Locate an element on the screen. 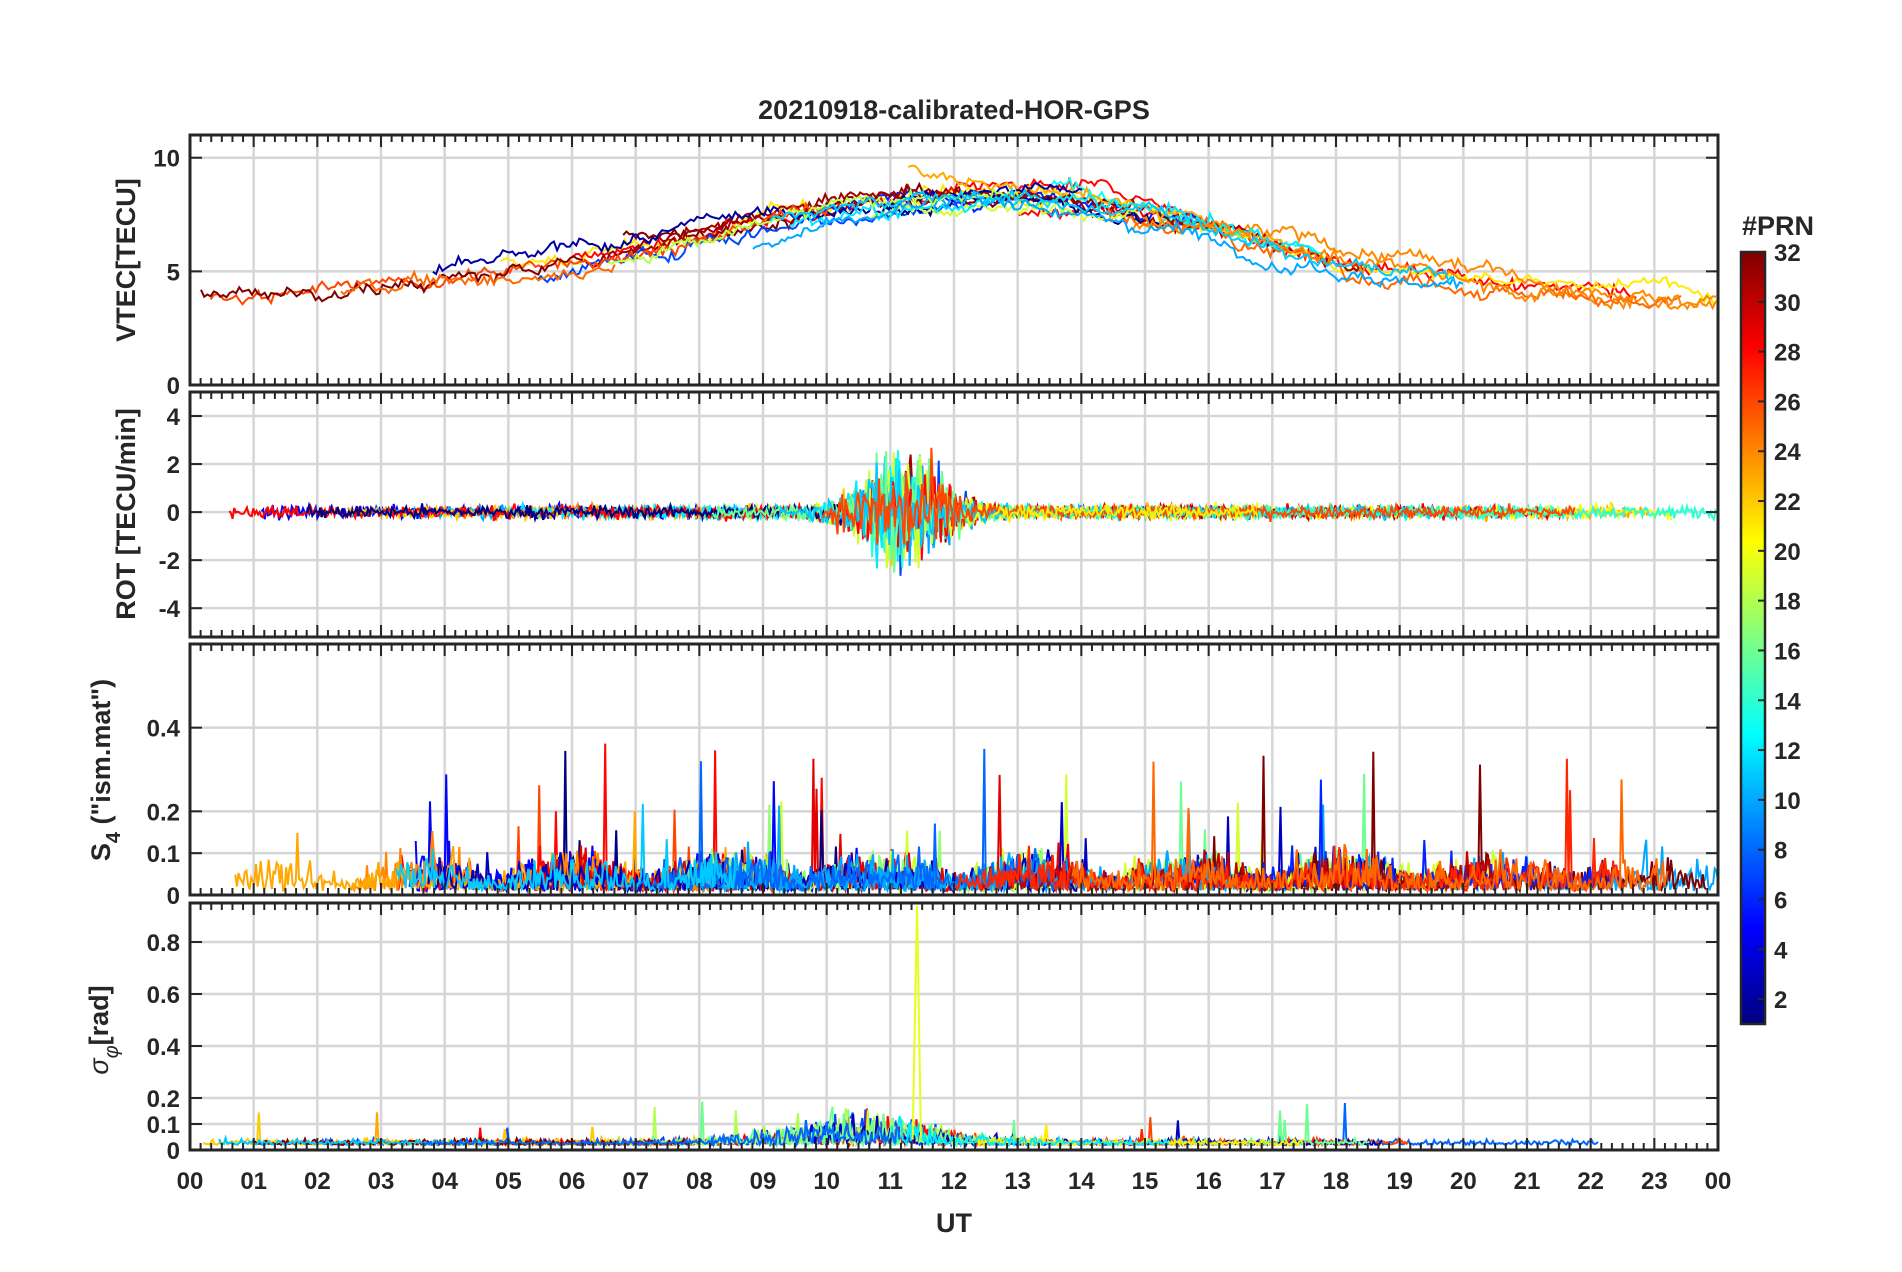 The image size is (1902, 1272). x-tick-label: 02 is located at coordinates (317, 1181).